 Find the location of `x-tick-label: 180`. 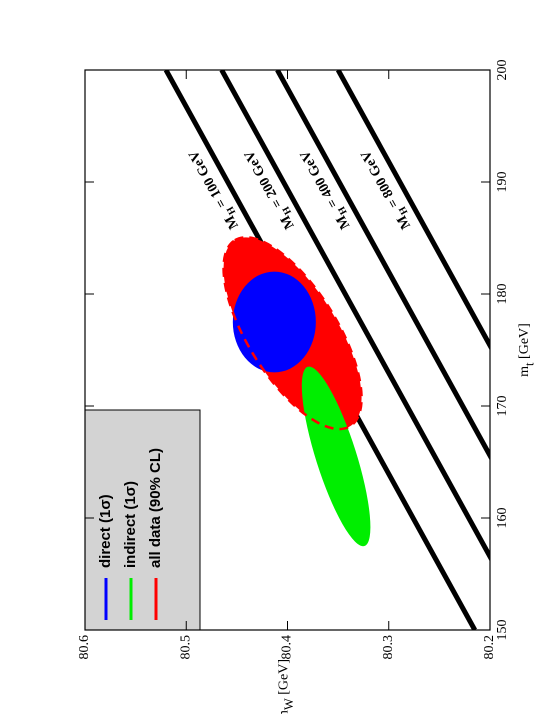

x-tick-label: 180 is located at coordinates (502, 294).